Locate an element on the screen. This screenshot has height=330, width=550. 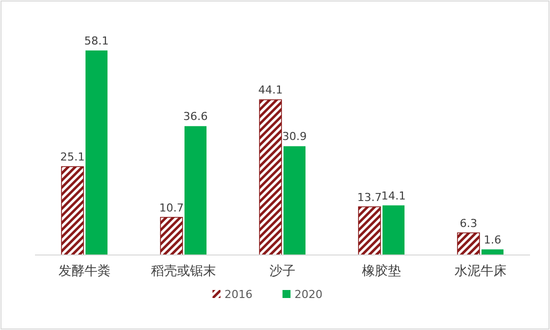
x-tick-label: 稻壳或锯末 is located at coordinates (183, 271).